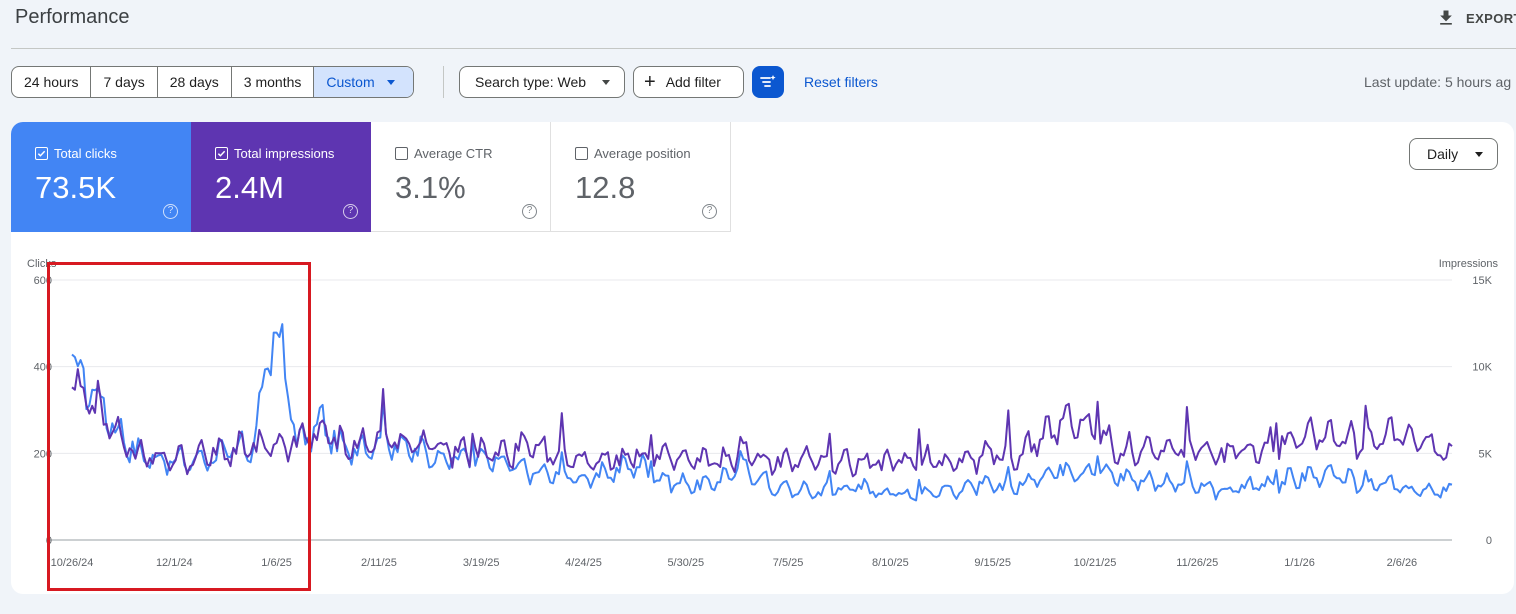 The image size is (1516, 614). What do you see at coordinates (85, 153) in the screenshot?
I see `metric-label: Total clicks` at bounding box center [85, 153].